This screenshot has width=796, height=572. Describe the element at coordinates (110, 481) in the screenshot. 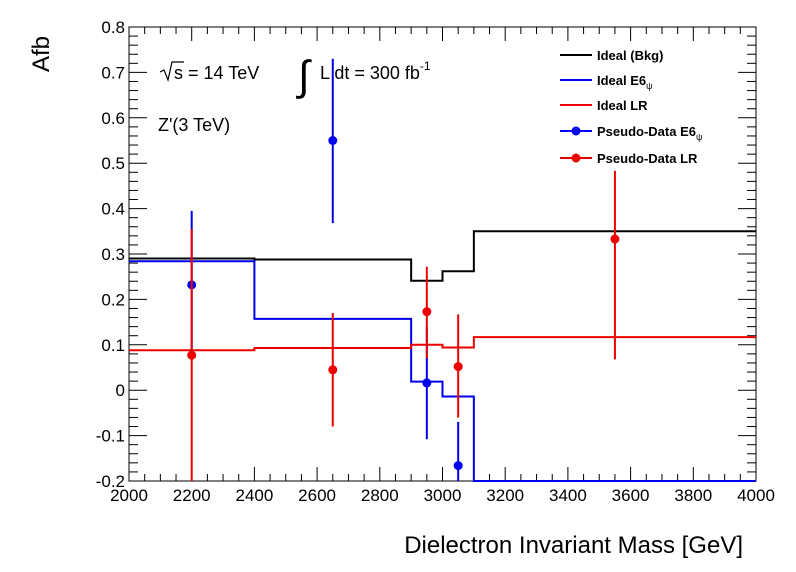

I see `y-tick-label: -0.2` at that location.